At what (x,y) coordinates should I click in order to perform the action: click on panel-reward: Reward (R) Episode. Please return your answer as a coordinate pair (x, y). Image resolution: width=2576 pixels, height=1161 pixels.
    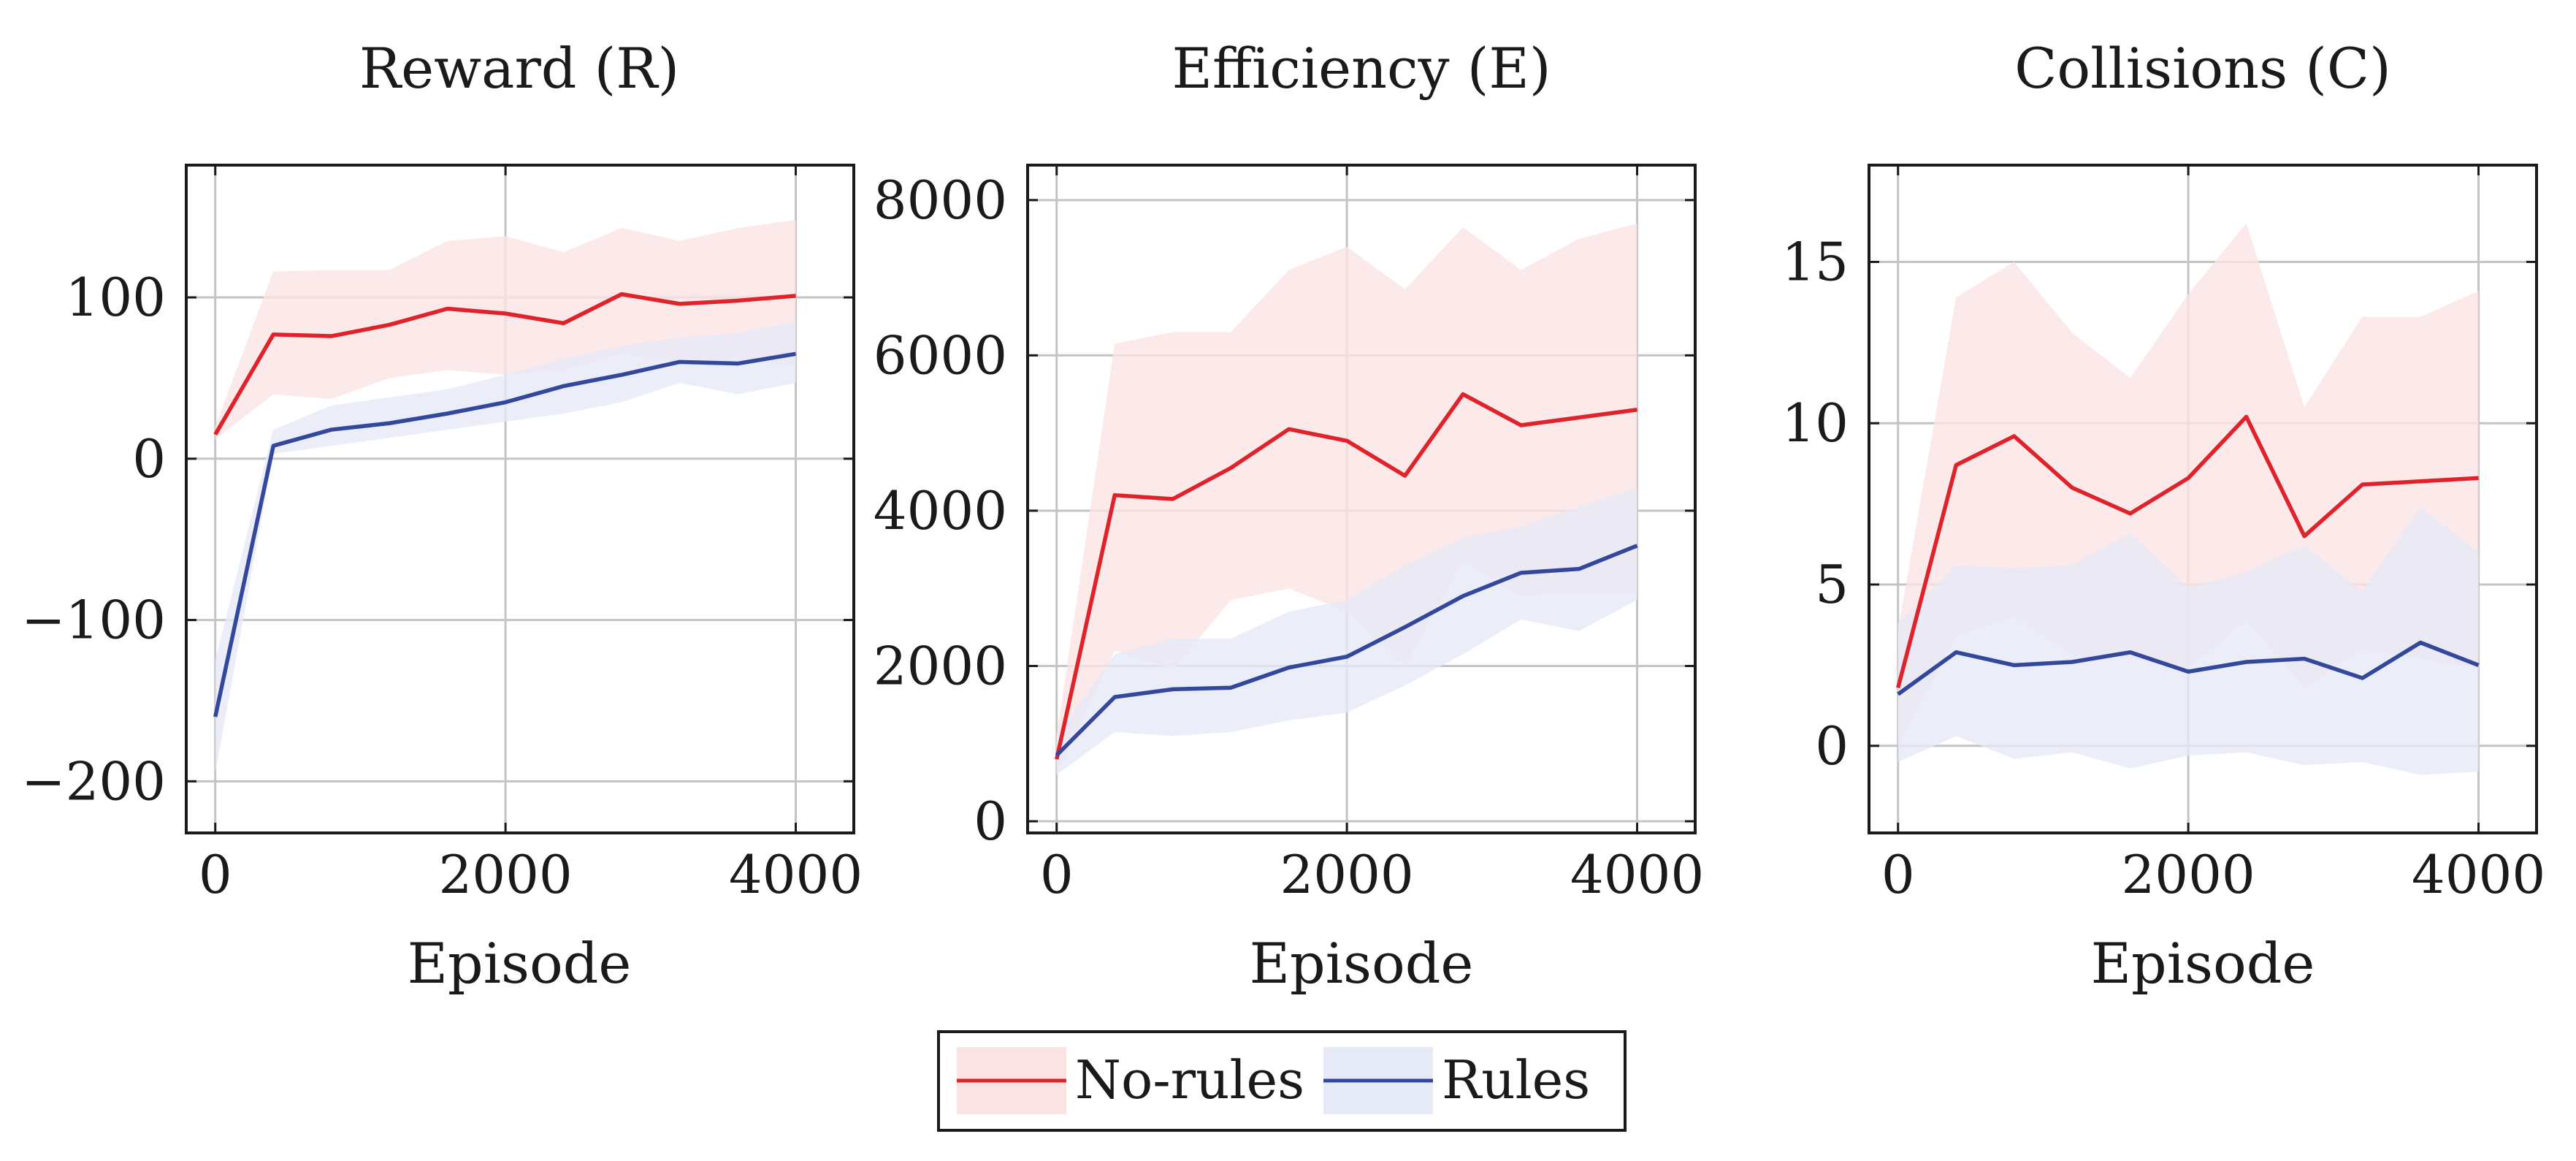
    Looking at the image, I should click on (519, 516).